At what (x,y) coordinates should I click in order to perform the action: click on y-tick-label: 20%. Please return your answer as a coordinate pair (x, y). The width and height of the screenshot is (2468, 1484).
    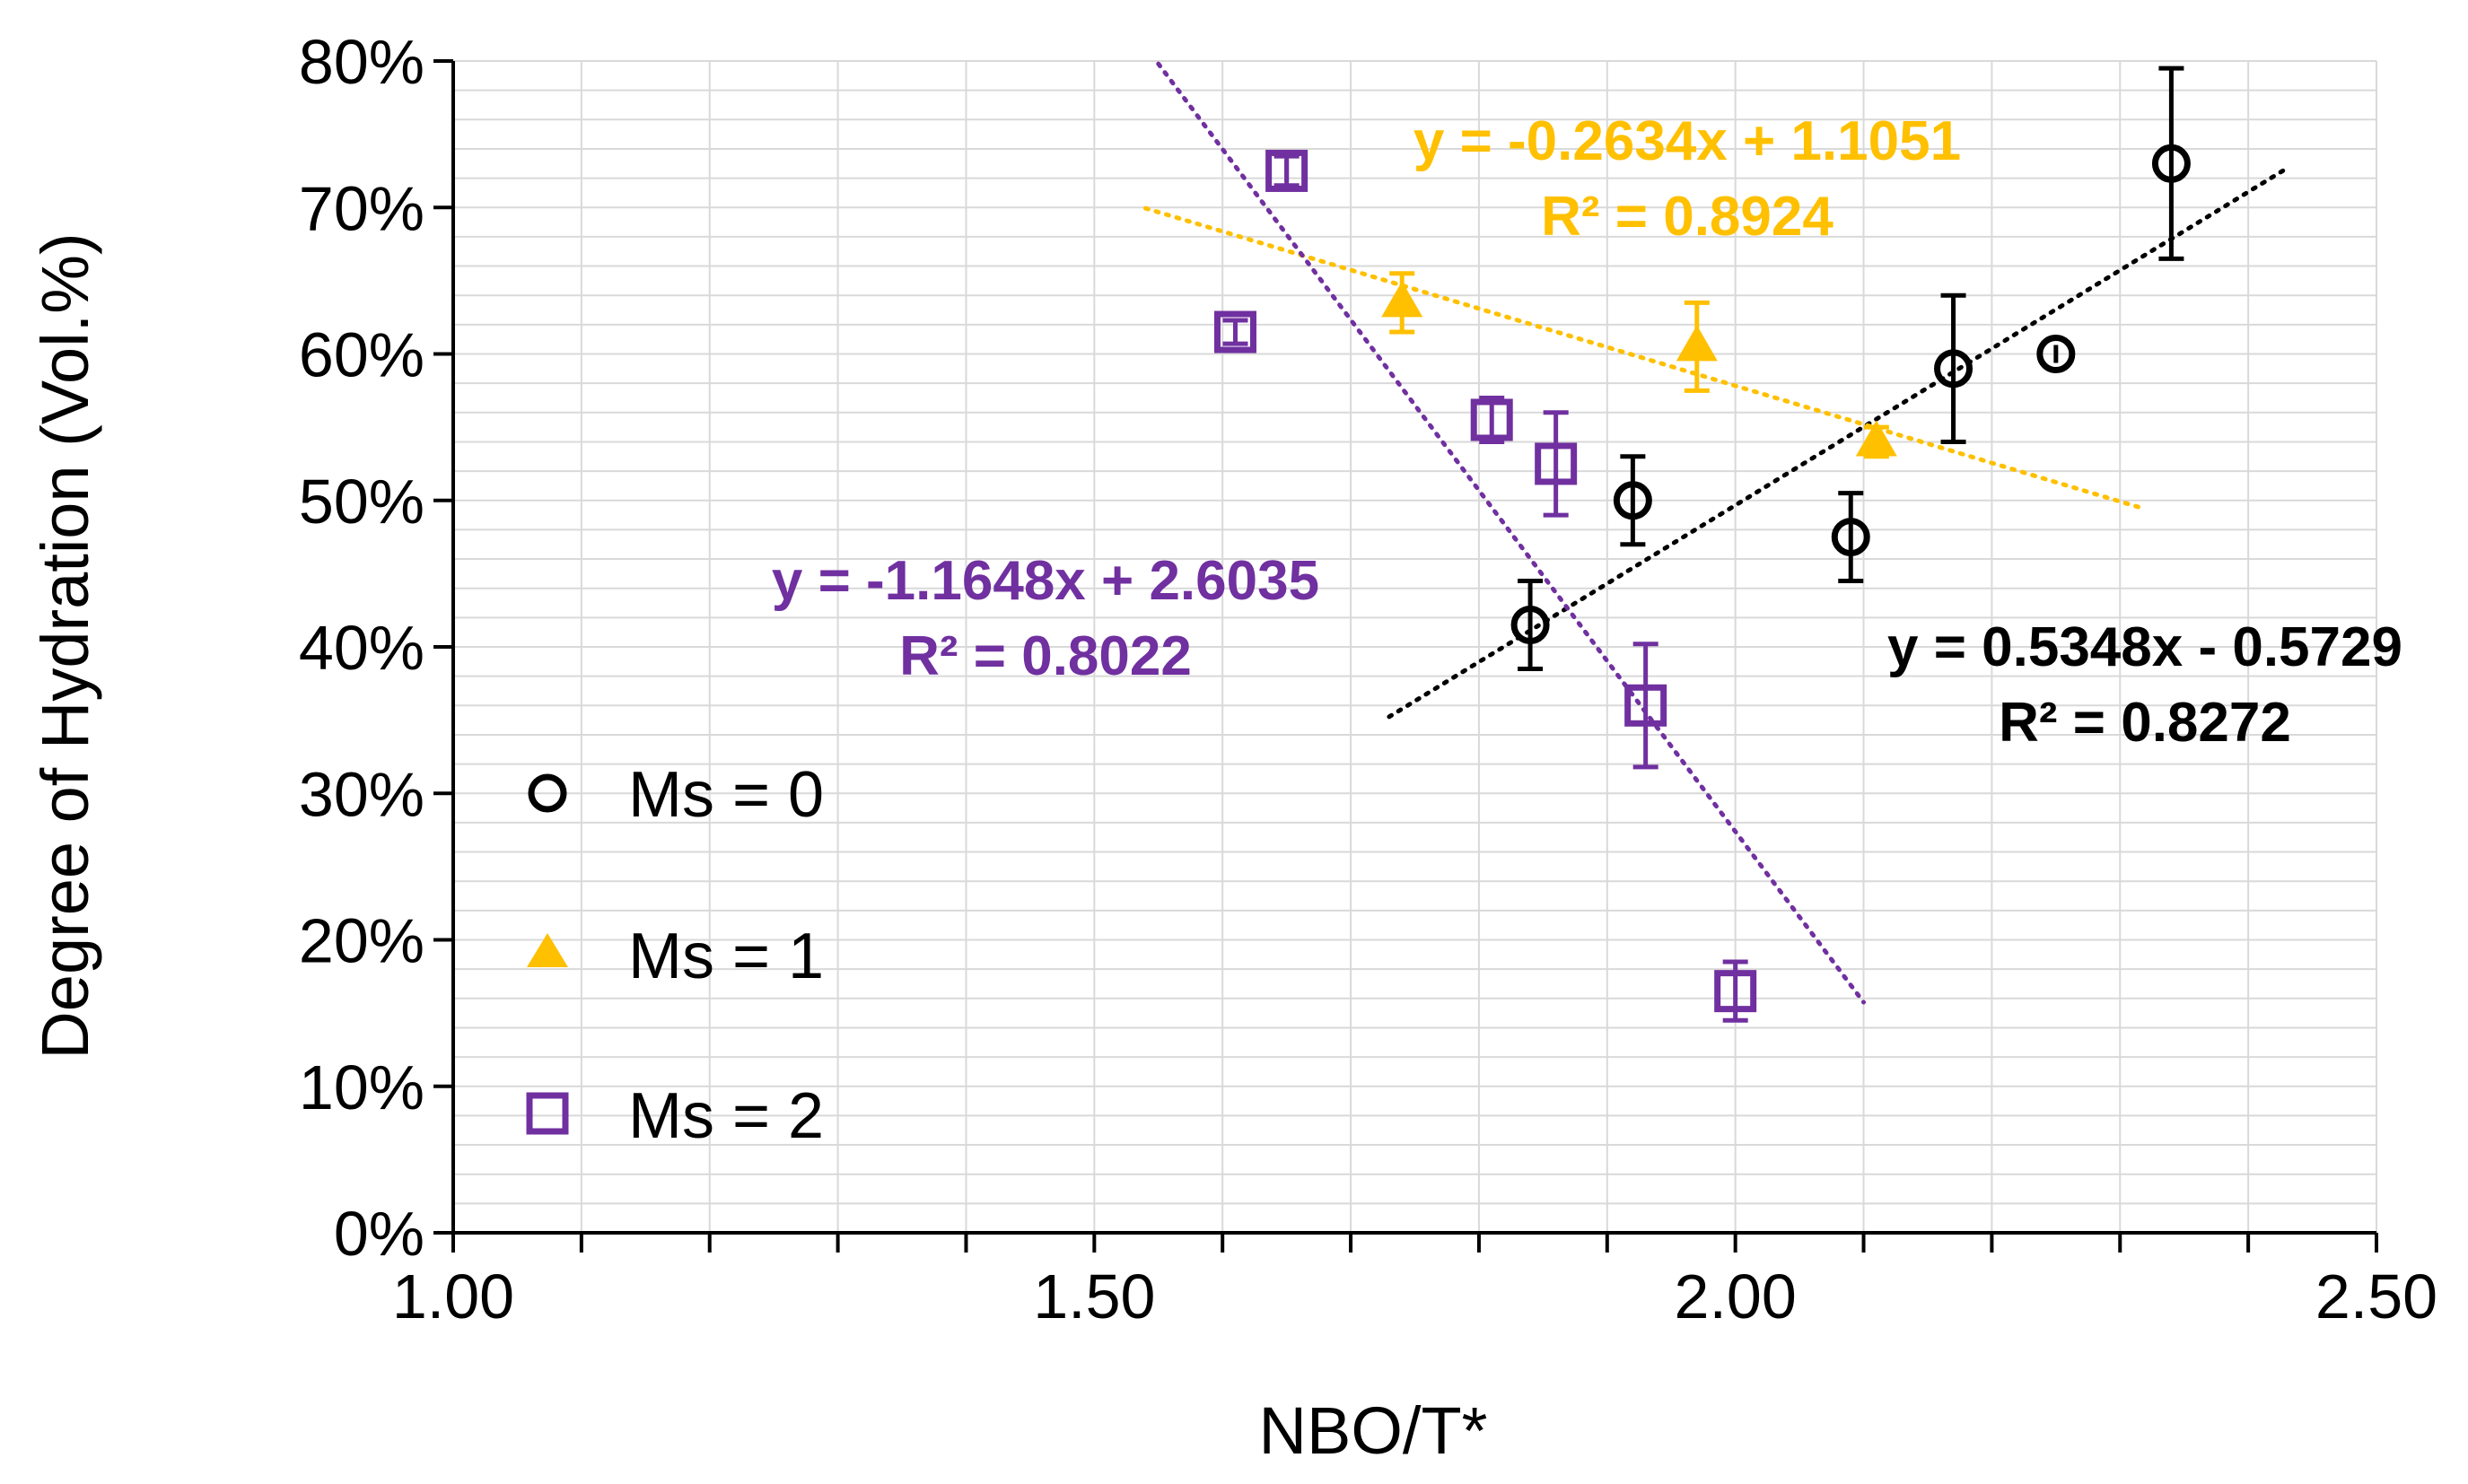
    Looking at the image, I should click on (361, 941).